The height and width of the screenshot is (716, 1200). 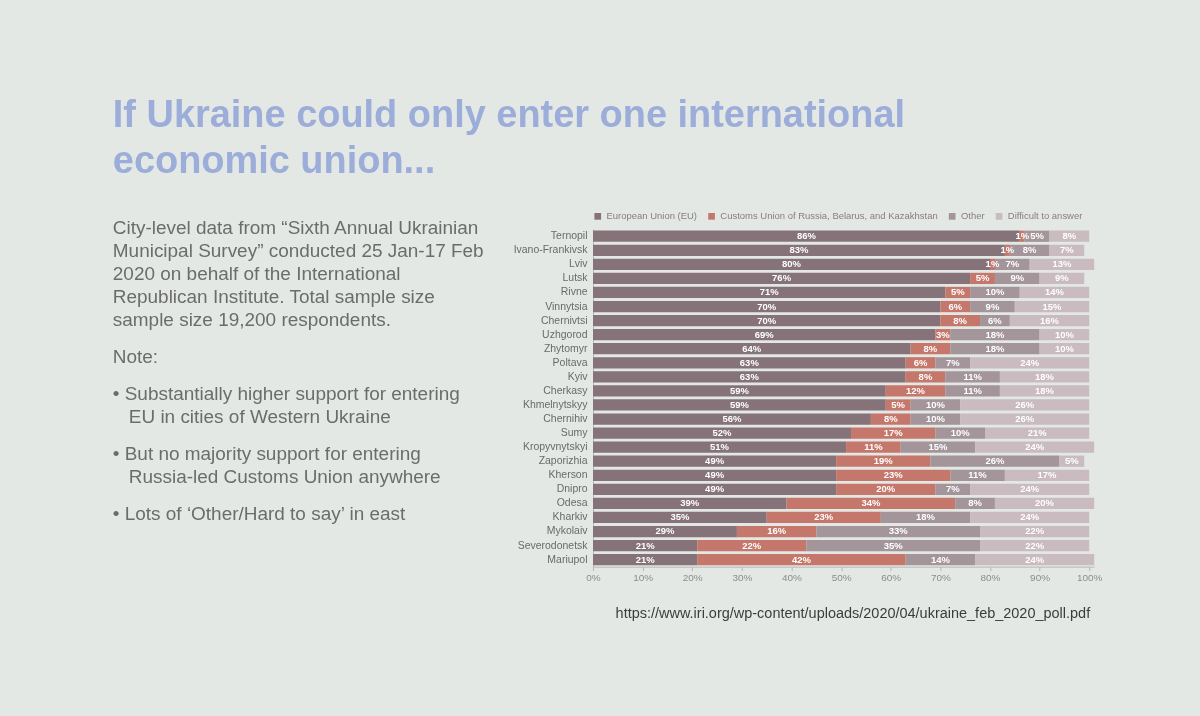 I want to click on data-label: 59%, so click(x=739, y=390).